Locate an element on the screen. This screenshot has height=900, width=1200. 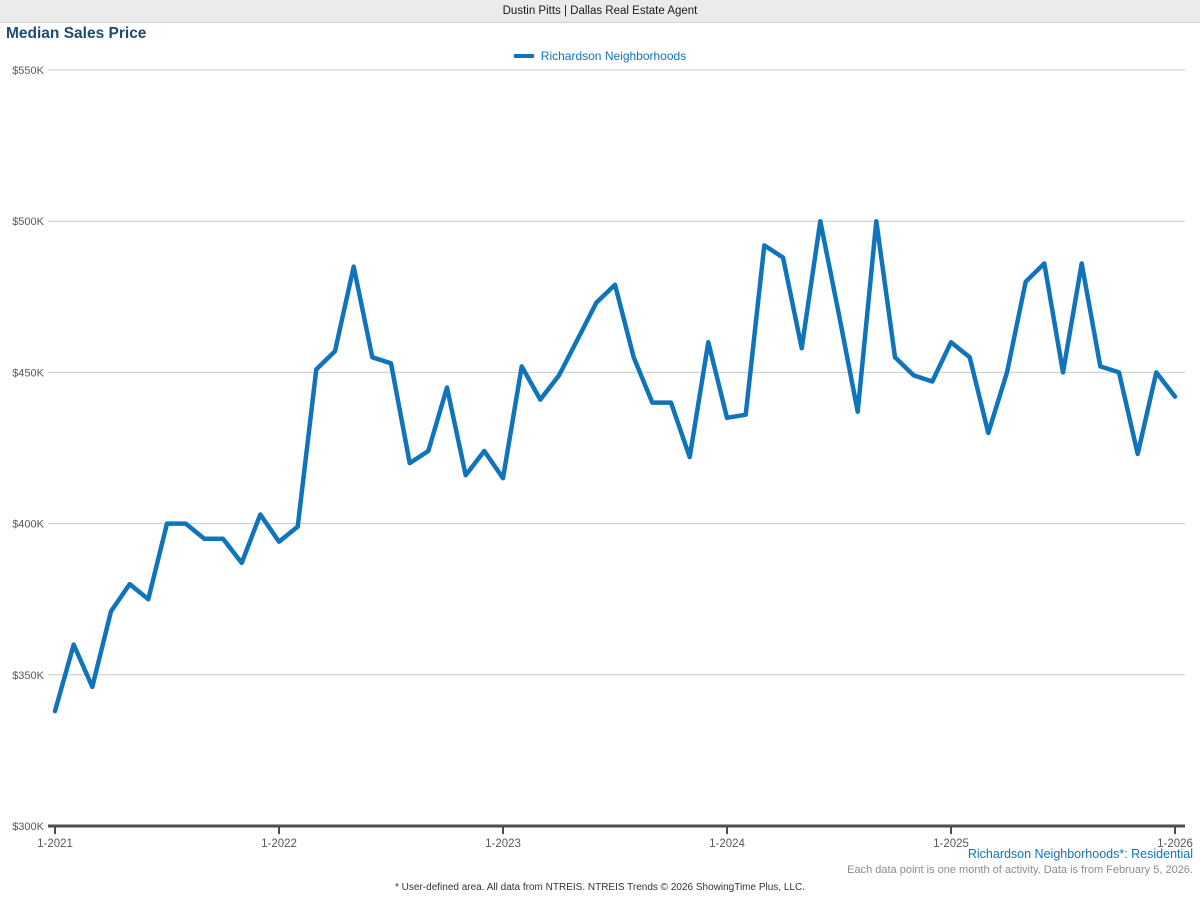
x-axis-label: 1-2026 is located at coordinates (1175, 844).